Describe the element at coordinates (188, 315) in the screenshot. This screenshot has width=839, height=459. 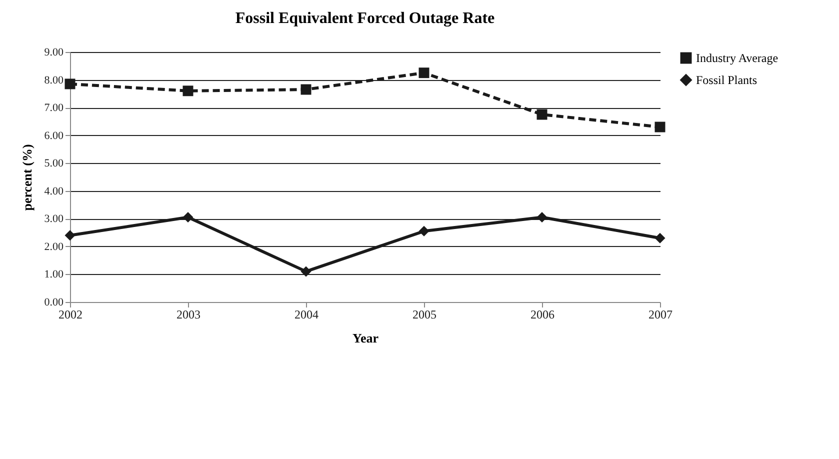
I see `x-tick-label: 2003` at that location.